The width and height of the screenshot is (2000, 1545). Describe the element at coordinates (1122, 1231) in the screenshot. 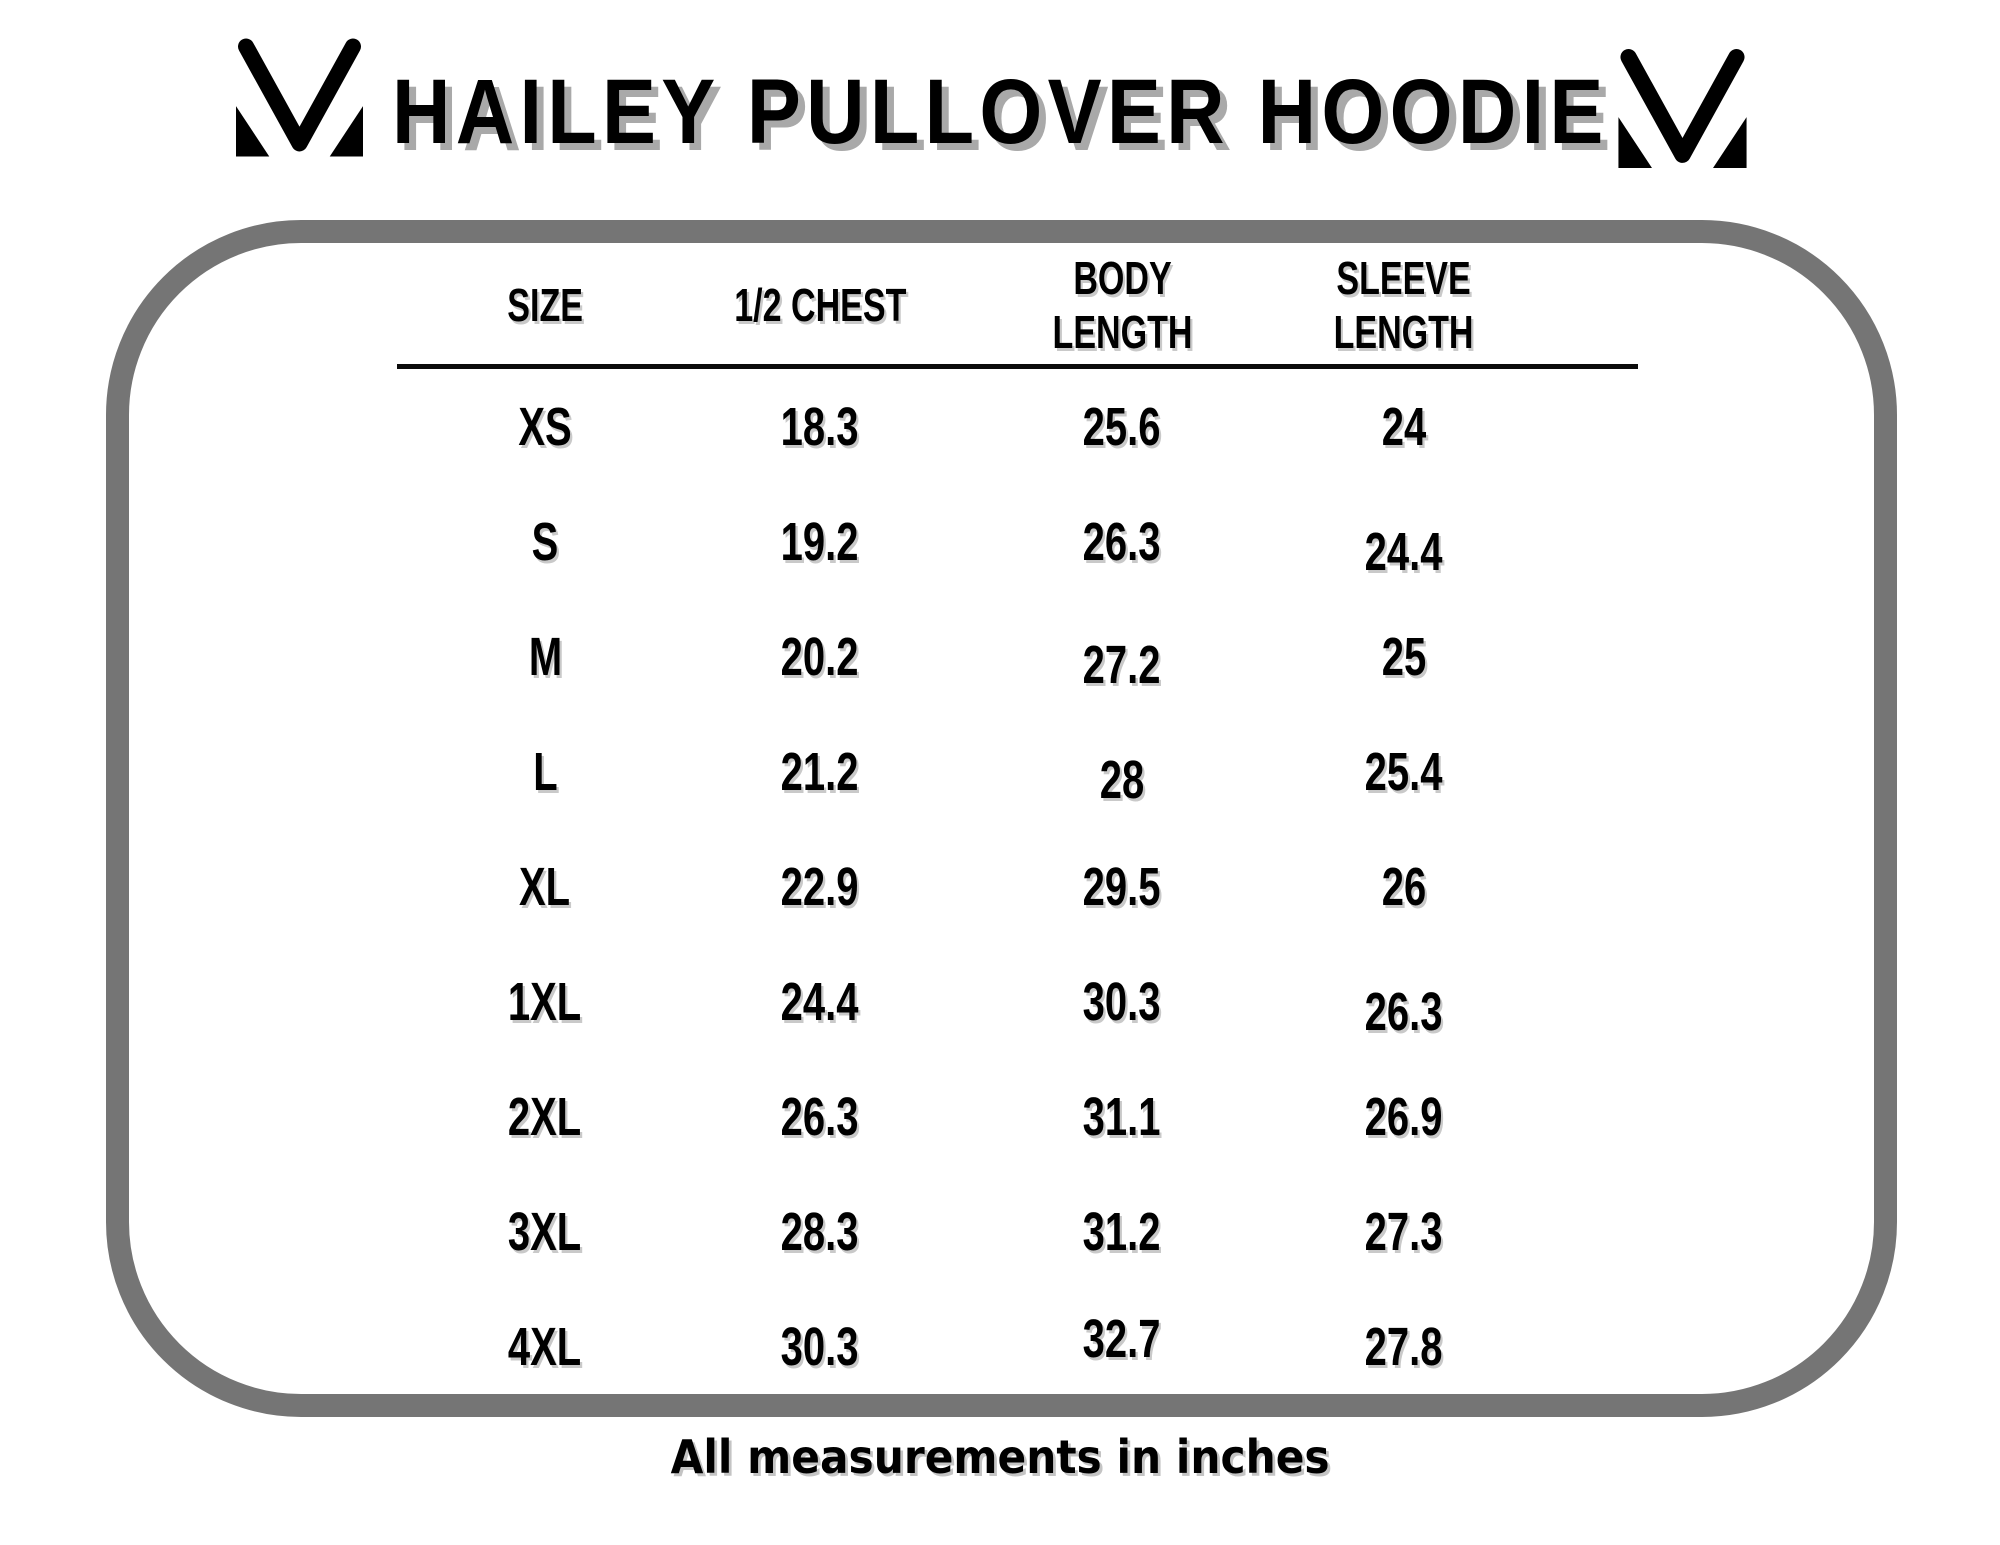

I see `cell-3xl-body: 31.2` at that location.